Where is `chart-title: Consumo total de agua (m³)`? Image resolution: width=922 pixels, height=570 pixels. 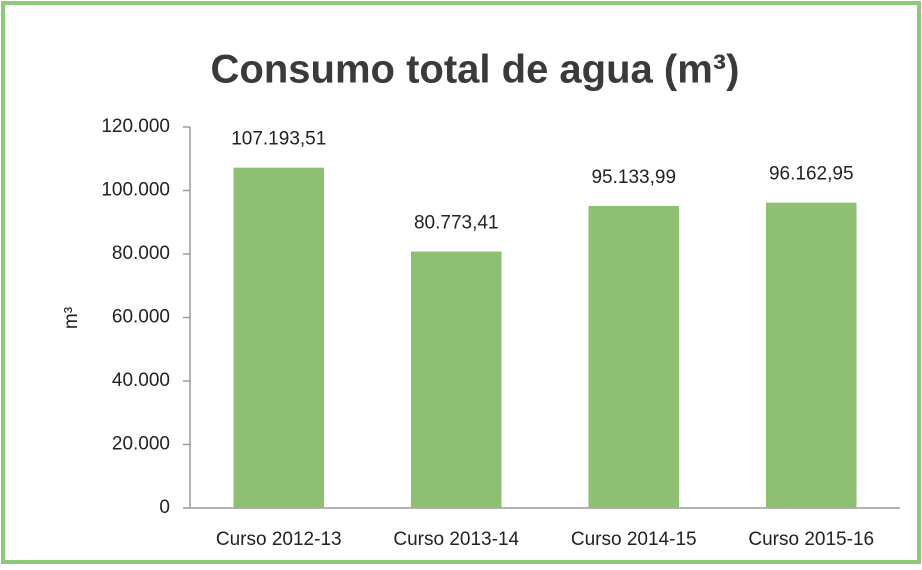
chart-title: Consumo total de agua (m³) is located at coordinates (475, 70).